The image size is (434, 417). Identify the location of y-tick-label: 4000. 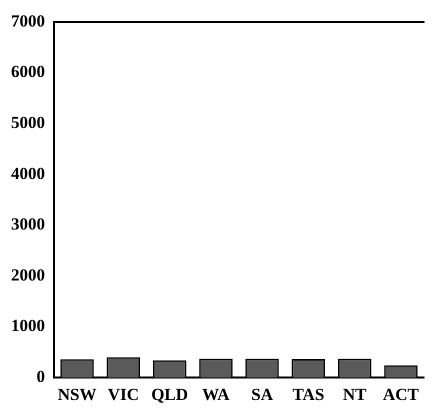
(28, 173).